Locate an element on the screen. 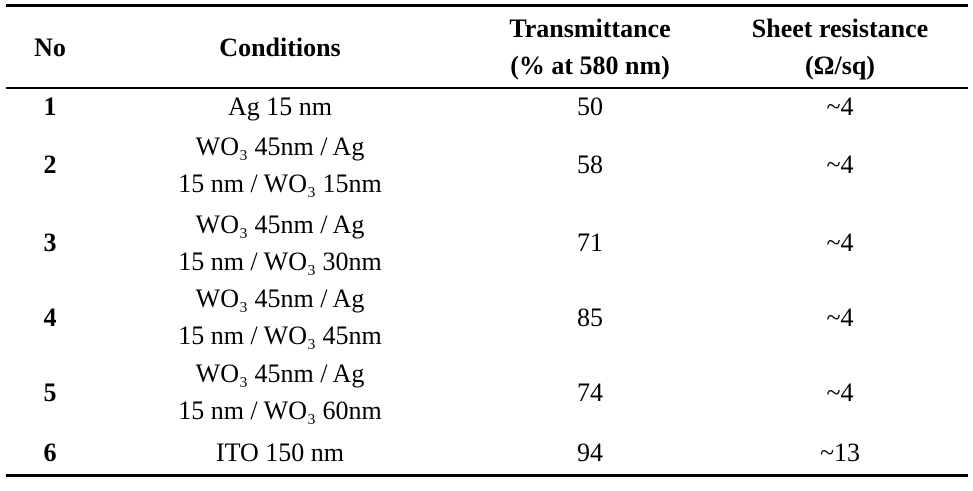 The image size is (973, 491). cell-line: (% at 580 nm) is located at coordinates (590, 65).